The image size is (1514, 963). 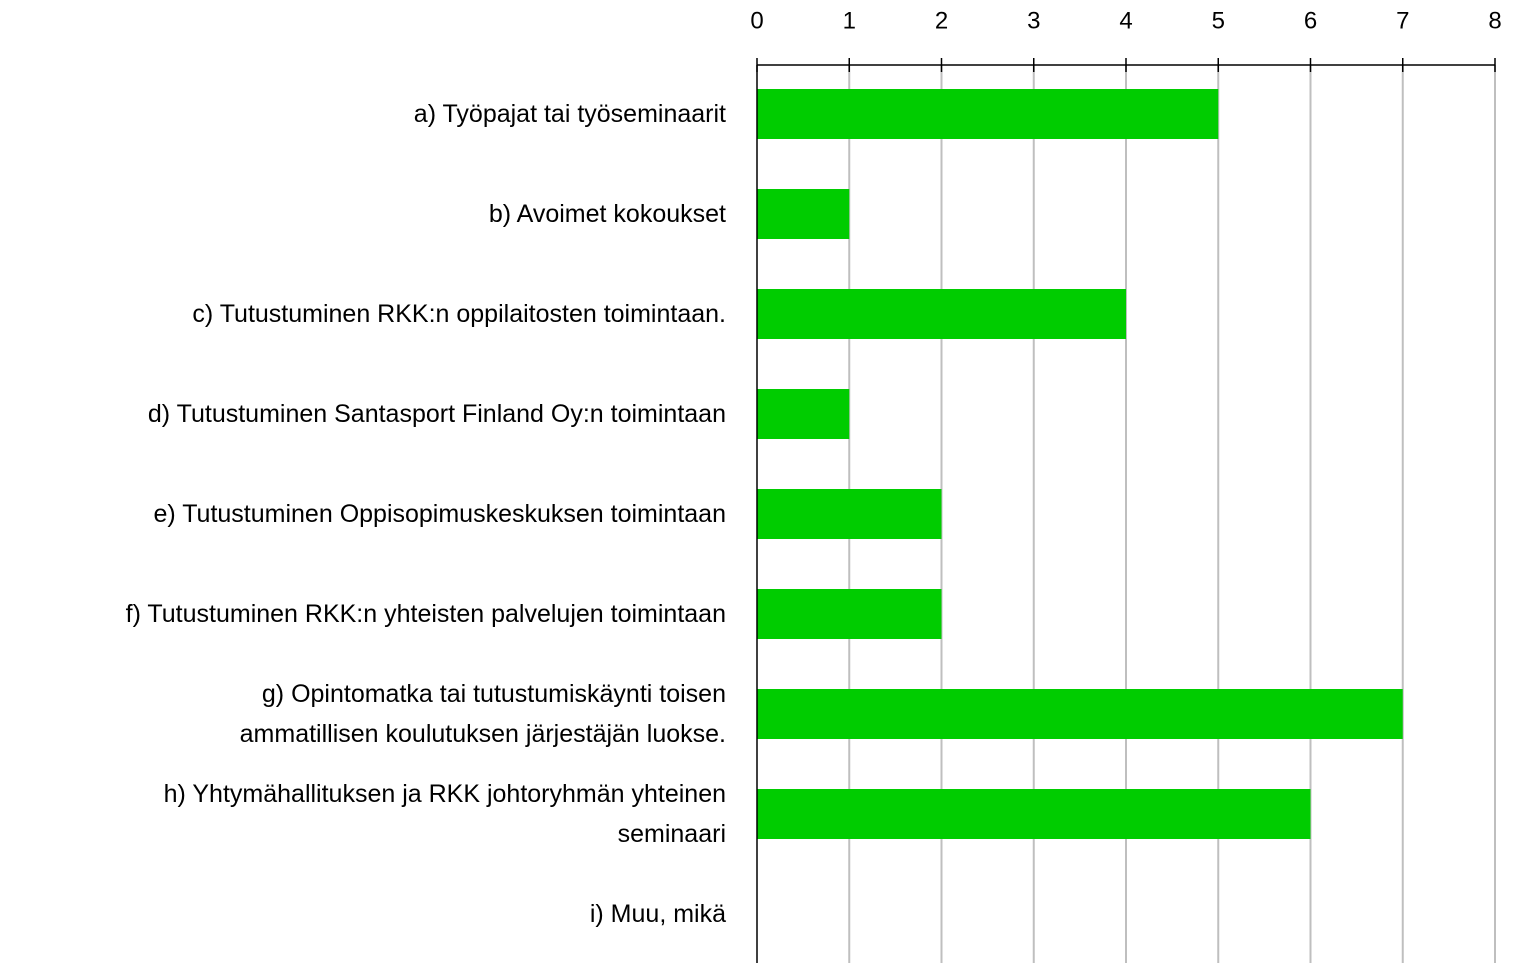 I want to click on category-label: a) Työpajat tai työseminaarit, so click(x=569, y=114).